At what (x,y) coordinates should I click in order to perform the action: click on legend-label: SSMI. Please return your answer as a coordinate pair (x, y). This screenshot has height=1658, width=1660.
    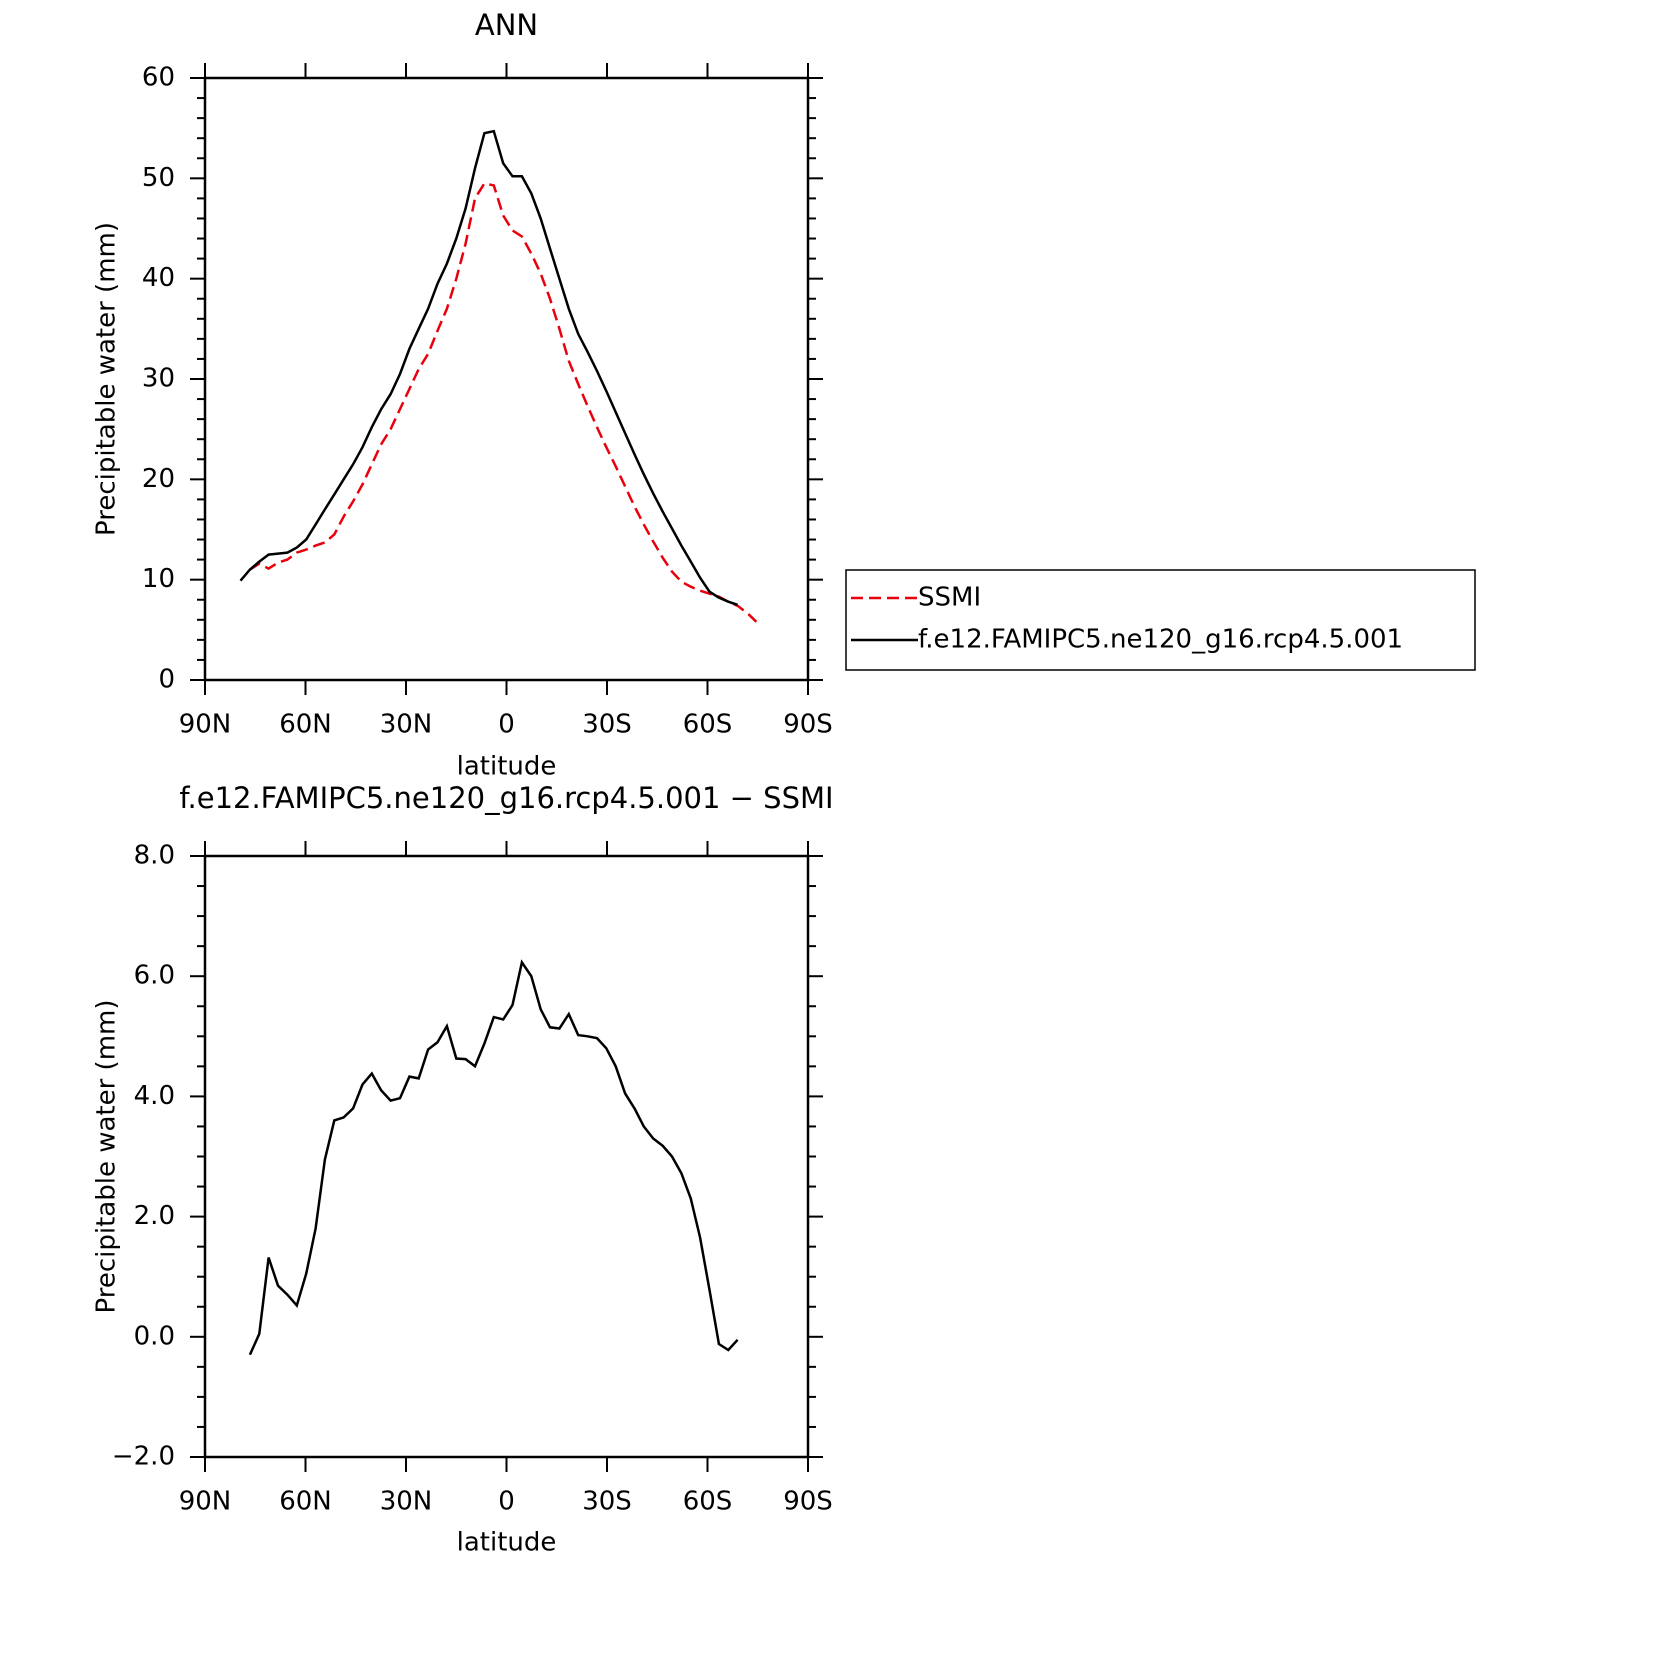
    Looking at the image, I should click on (949, 598).